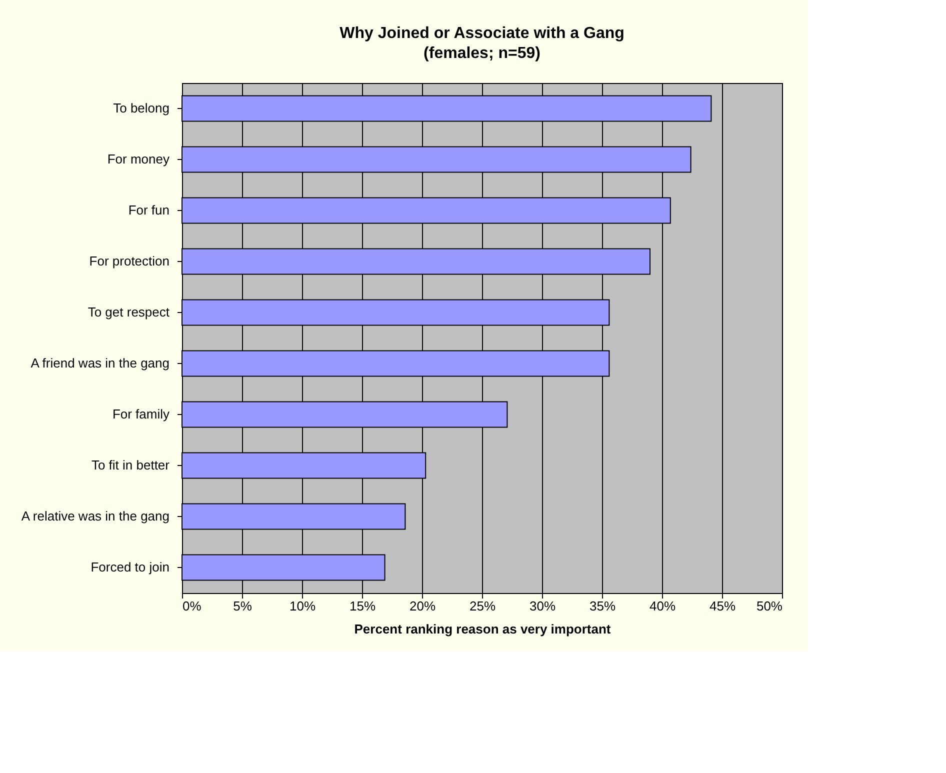 Image resolution: width=946 pixels, height=773 pixels. I want to click on y-tick-label: To belong, so click(141, 108).